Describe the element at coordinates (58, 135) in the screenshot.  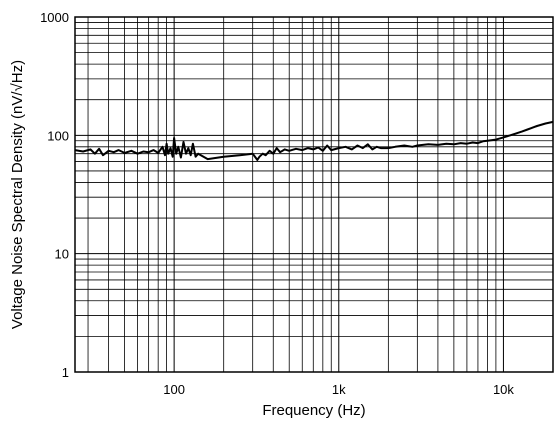
I see `y-tick-label: 100` at that location.